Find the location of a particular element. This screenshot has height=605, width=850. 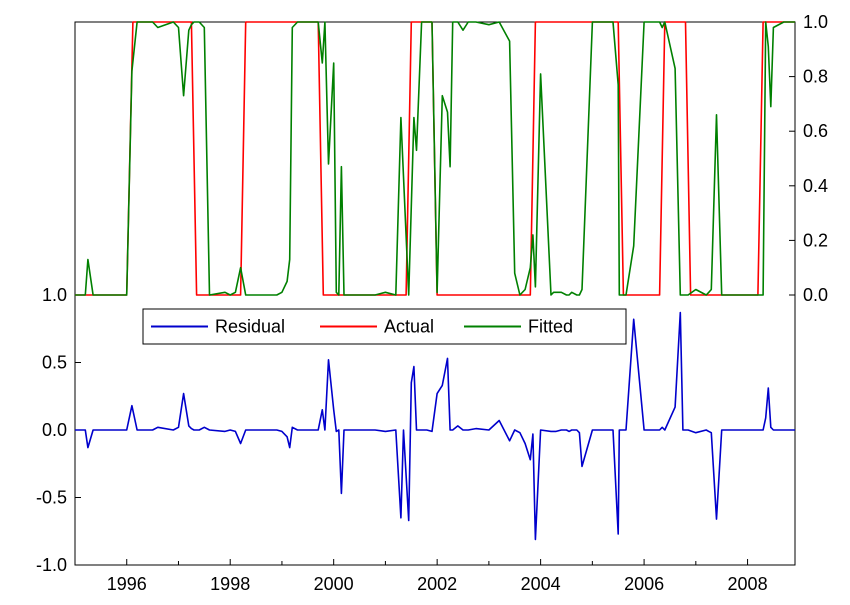

right-tick-label-0.4: 0.4 is located at coordinates (815, 186).